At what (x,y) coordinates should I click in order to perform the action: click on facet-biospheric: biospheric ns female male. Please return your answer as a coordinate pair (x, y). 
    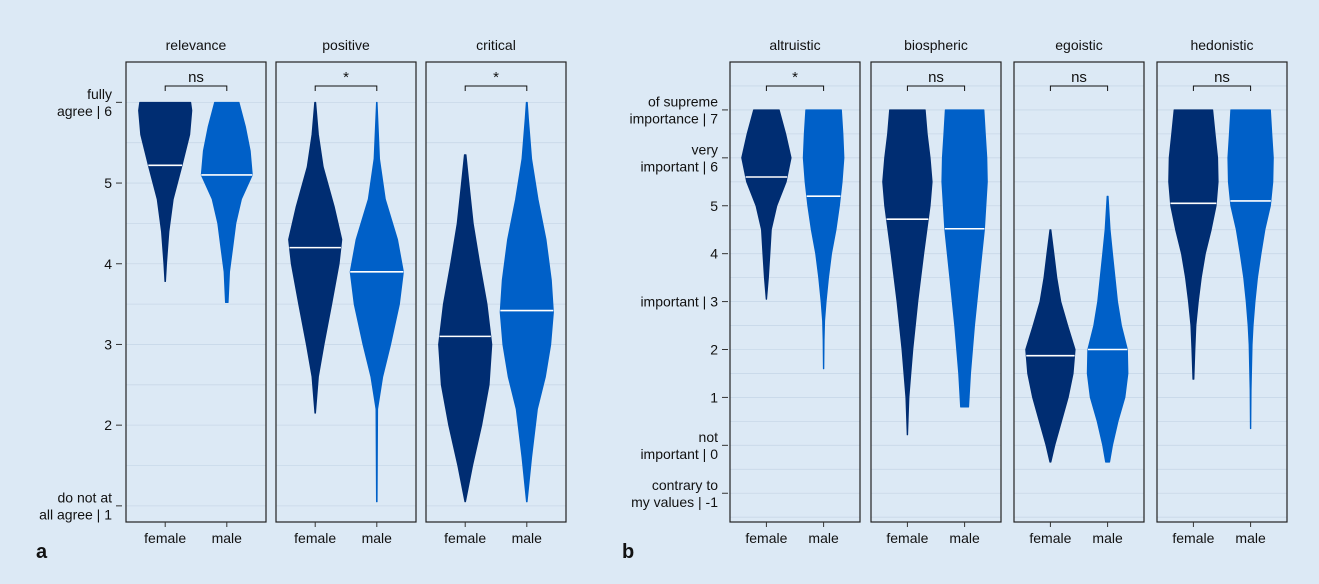
    Looking at the image, I should click on (936, 291).